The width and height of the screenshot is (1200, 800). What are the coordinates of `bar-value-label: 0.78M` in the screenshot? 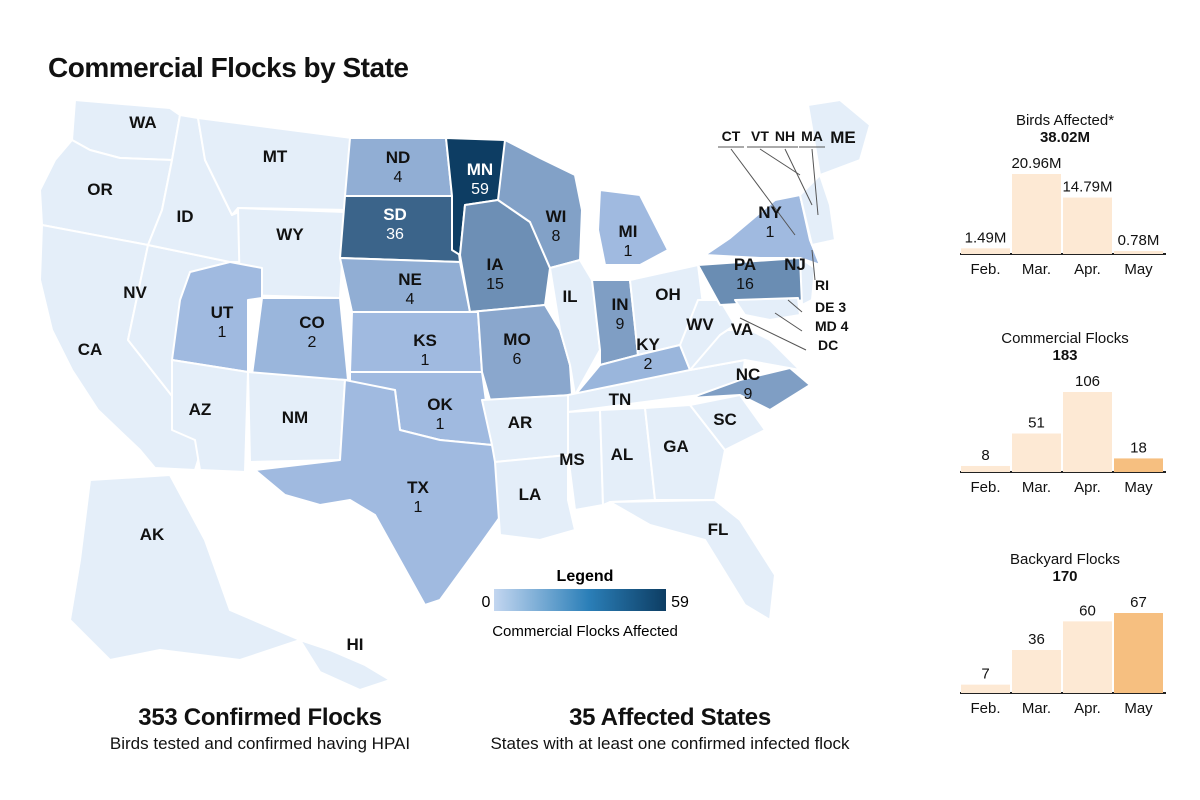 It's located at (1139, 240).